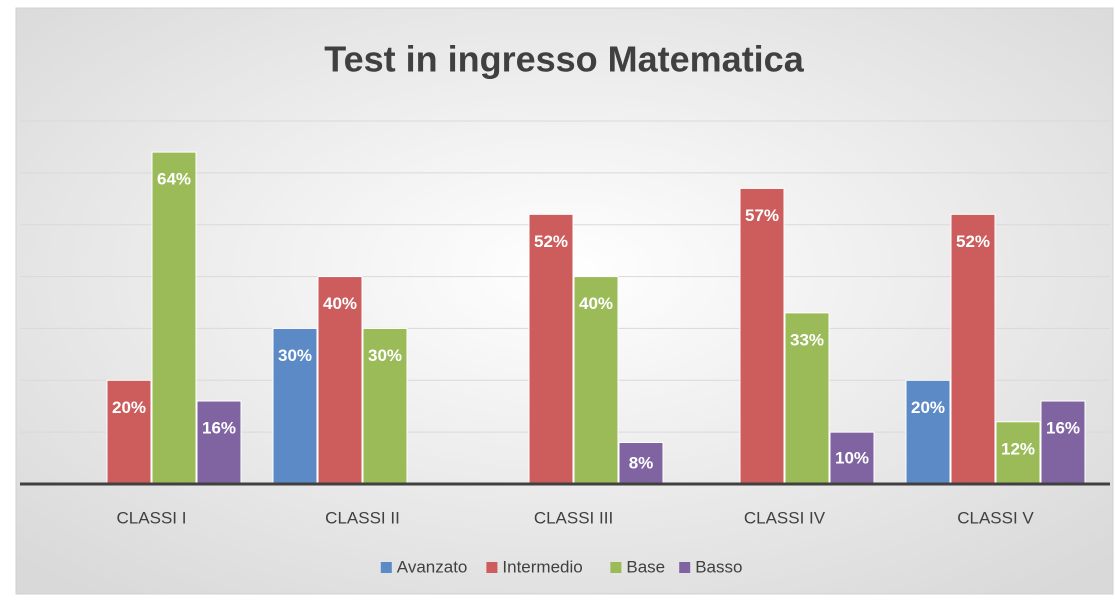 This screenshot has height=604, width=1115. What do you see at coordinates (564, 59) in the screenshot?
I see `chart-title: Test in ingresso Matematica` at bounding box center [564, 59].